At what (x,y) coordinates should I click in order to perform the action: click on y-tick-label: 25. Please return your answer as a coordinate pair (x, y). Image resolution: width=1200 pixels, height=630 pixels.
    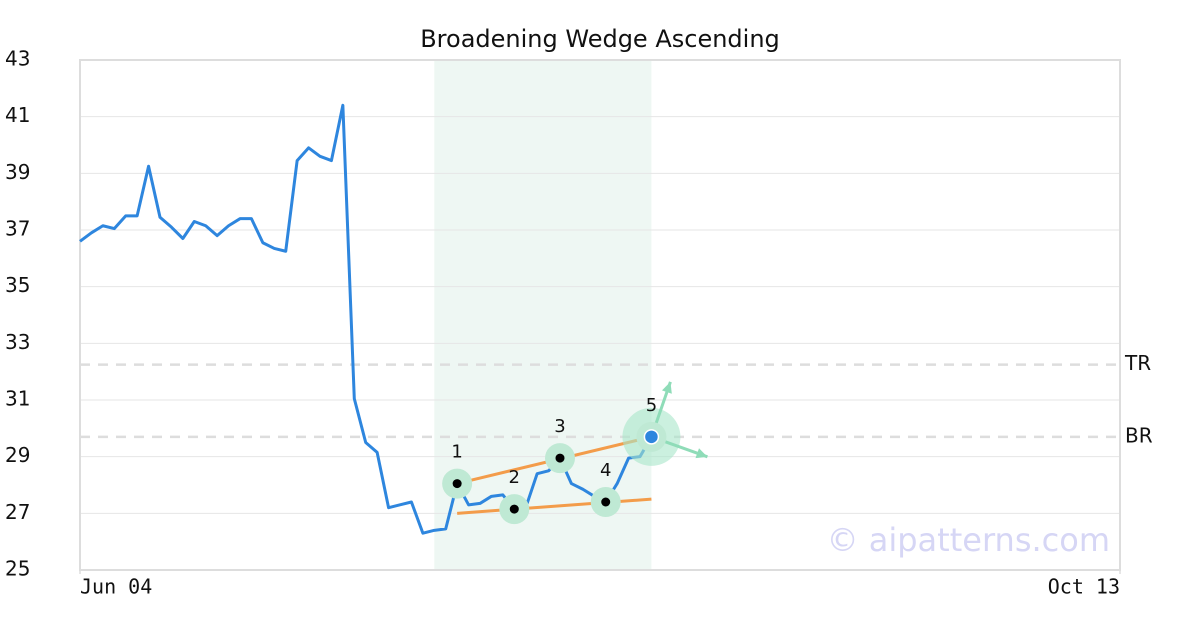
    Looking at the image, I should click on (17, 569).